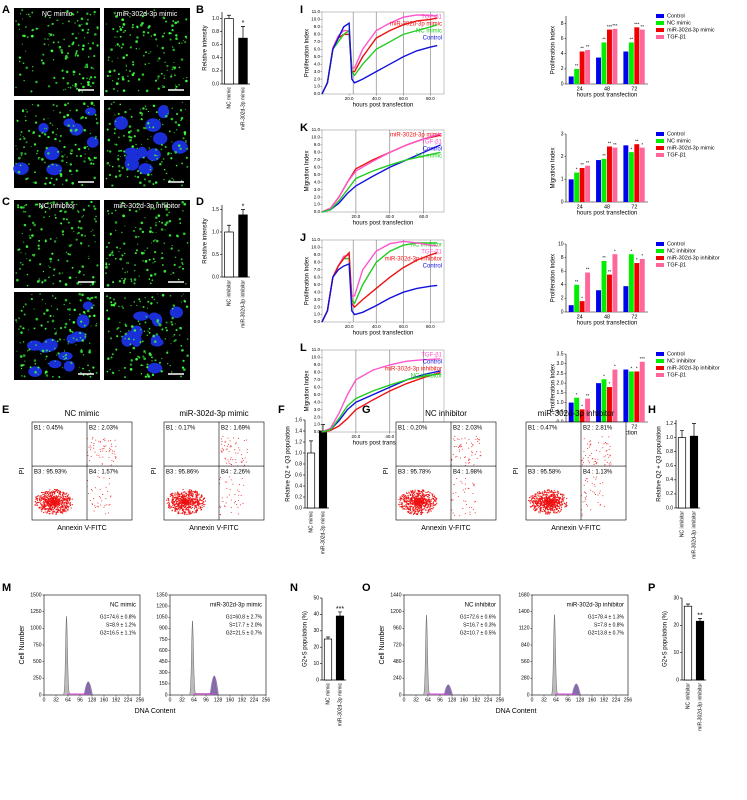  I want to click on curve, so click(381, 395).